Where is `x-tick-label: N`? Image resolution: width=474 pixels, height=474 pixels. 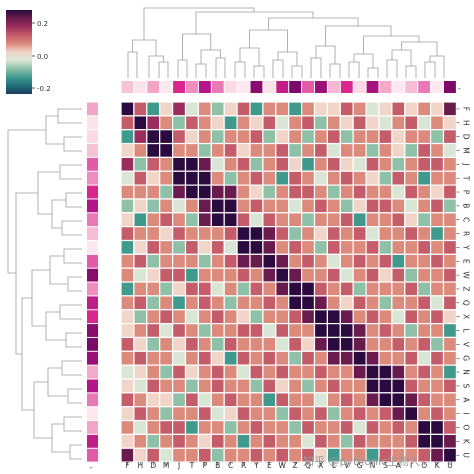 x-tick-label: N is located at coordinates (373, 465).